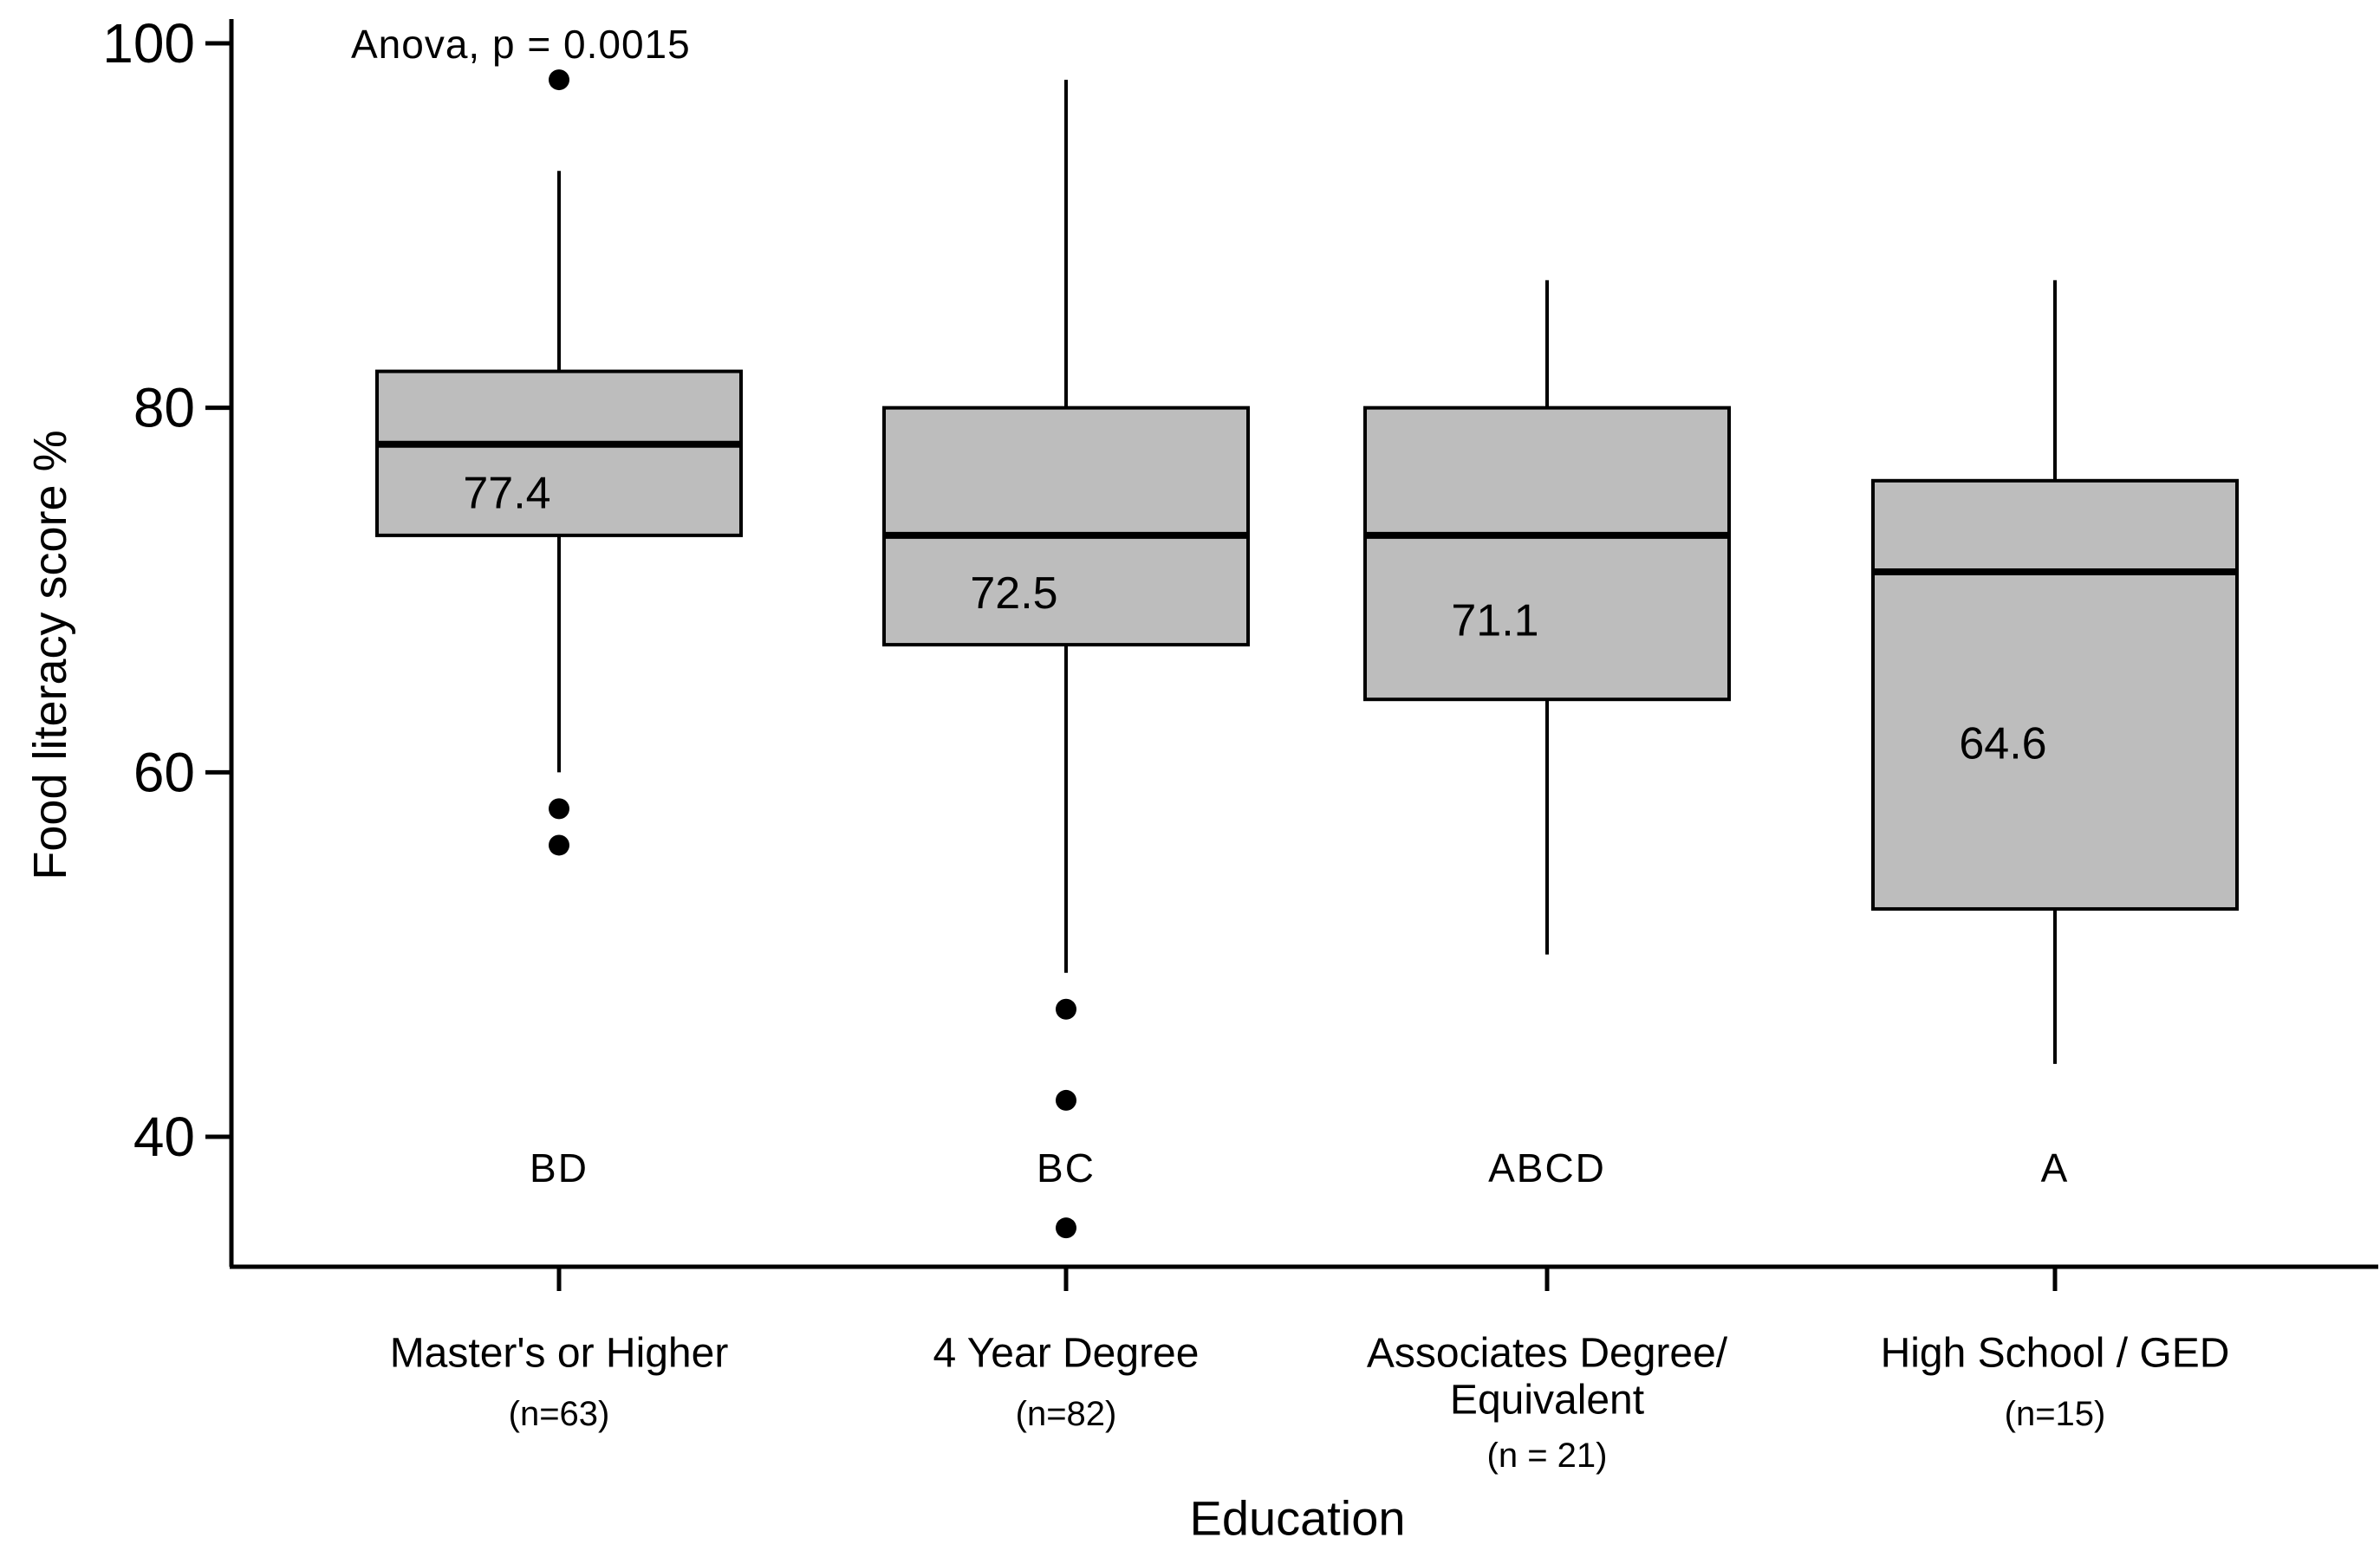 Image resolution: width=2380 pixels, height=1557 pixels. What do you see at coordinates (559, 1354) in the screenshot?
I see `category-label: Master's or Higher` at bounding box center [559, 1354].